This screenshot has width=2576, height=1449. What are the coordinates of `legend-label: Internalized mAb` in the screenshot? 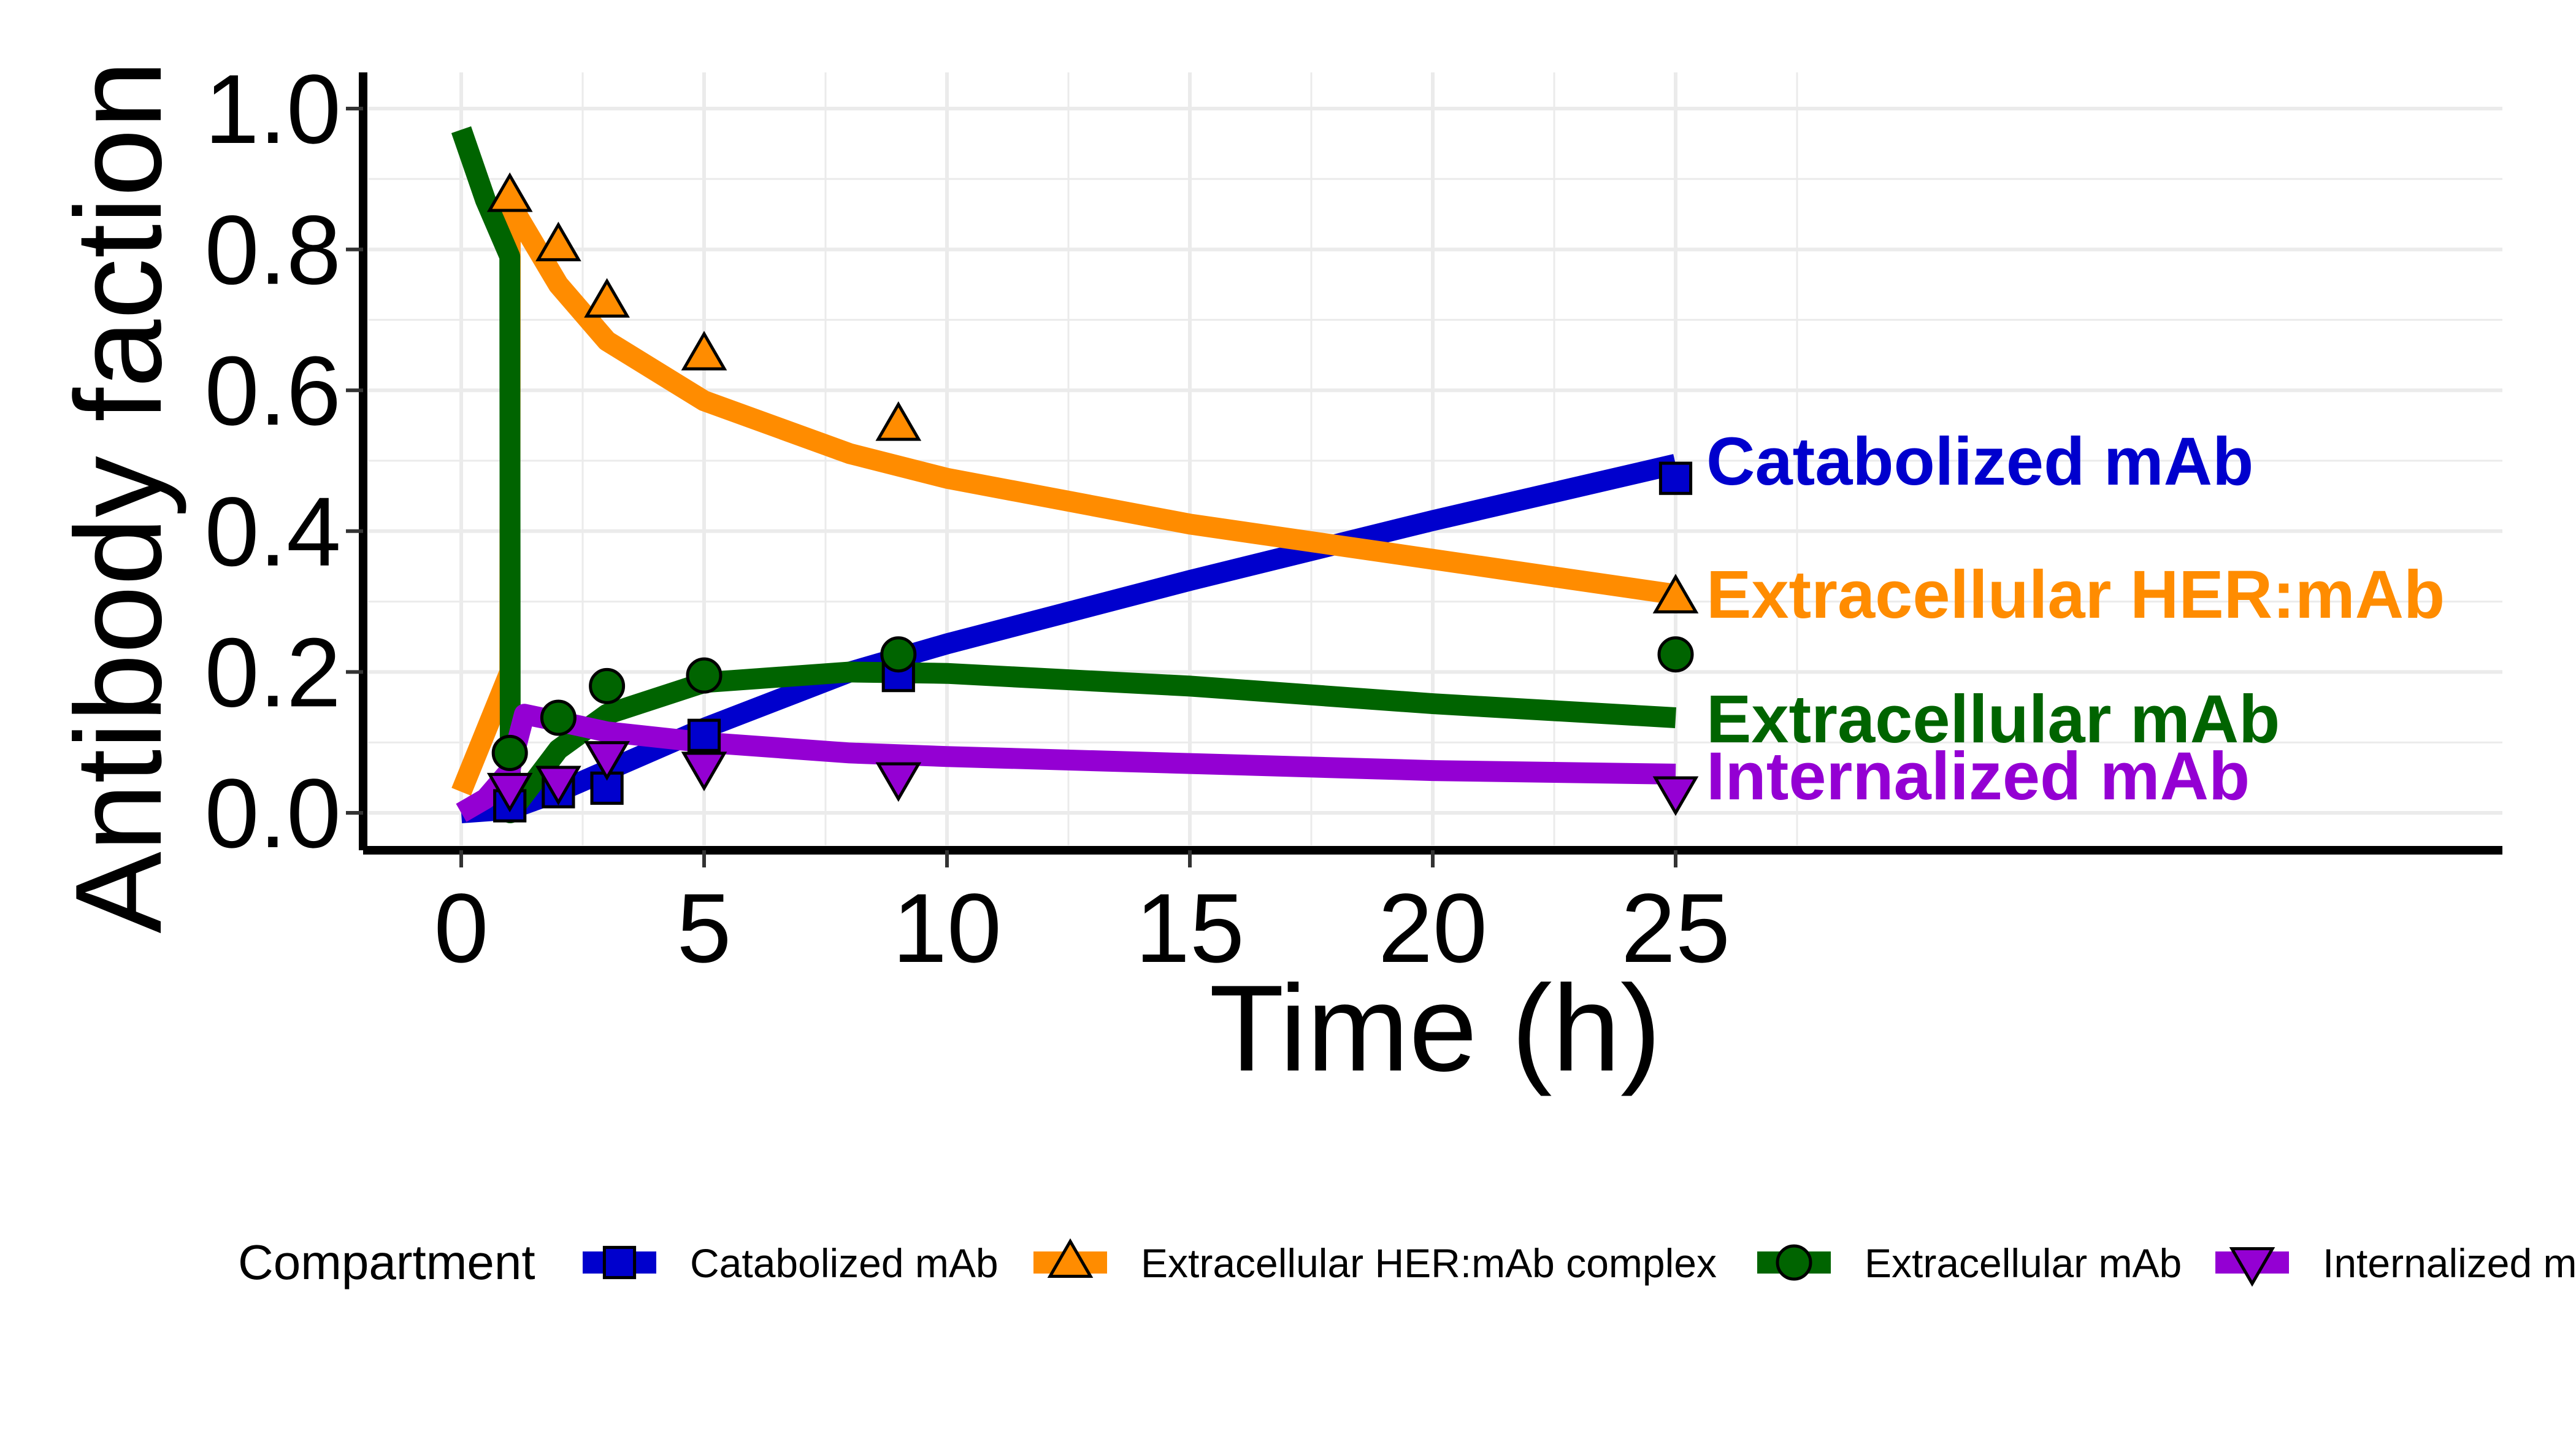 It's located at (2449, 1263).